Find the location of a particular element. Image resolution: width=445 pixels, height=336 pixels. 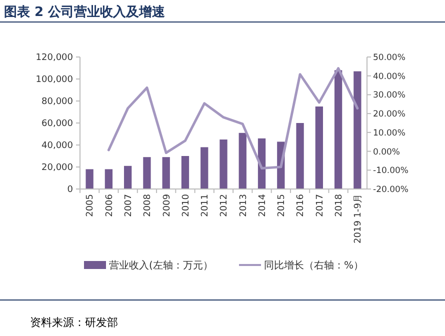

x-tick-label: 2005 is located at coordinates (91, 205).